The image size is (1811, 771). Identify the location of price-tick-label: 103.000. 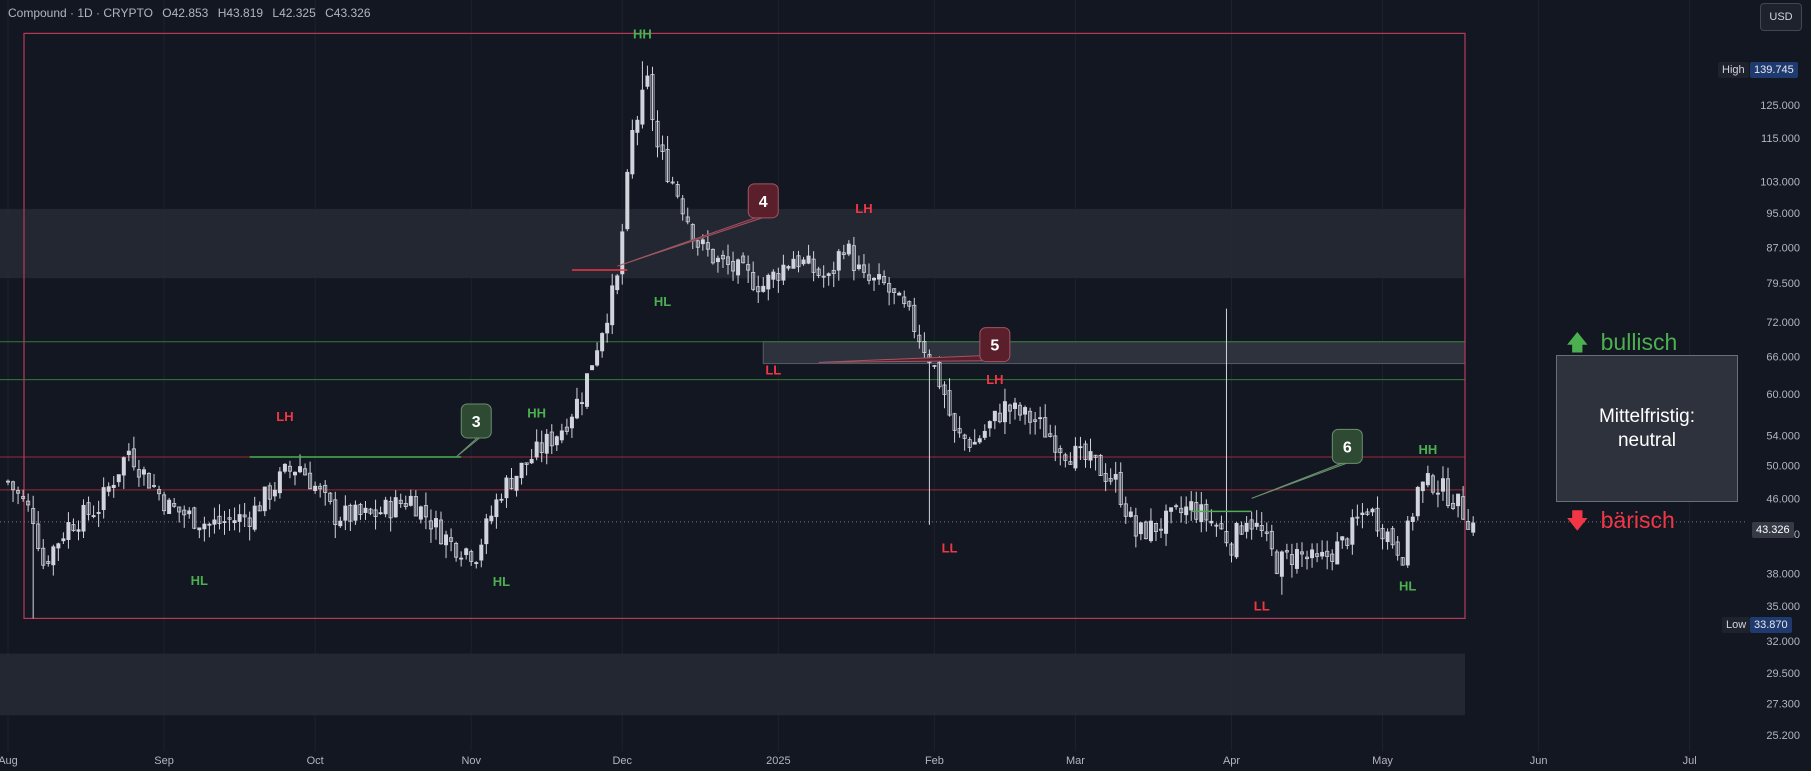
(1780, 182).